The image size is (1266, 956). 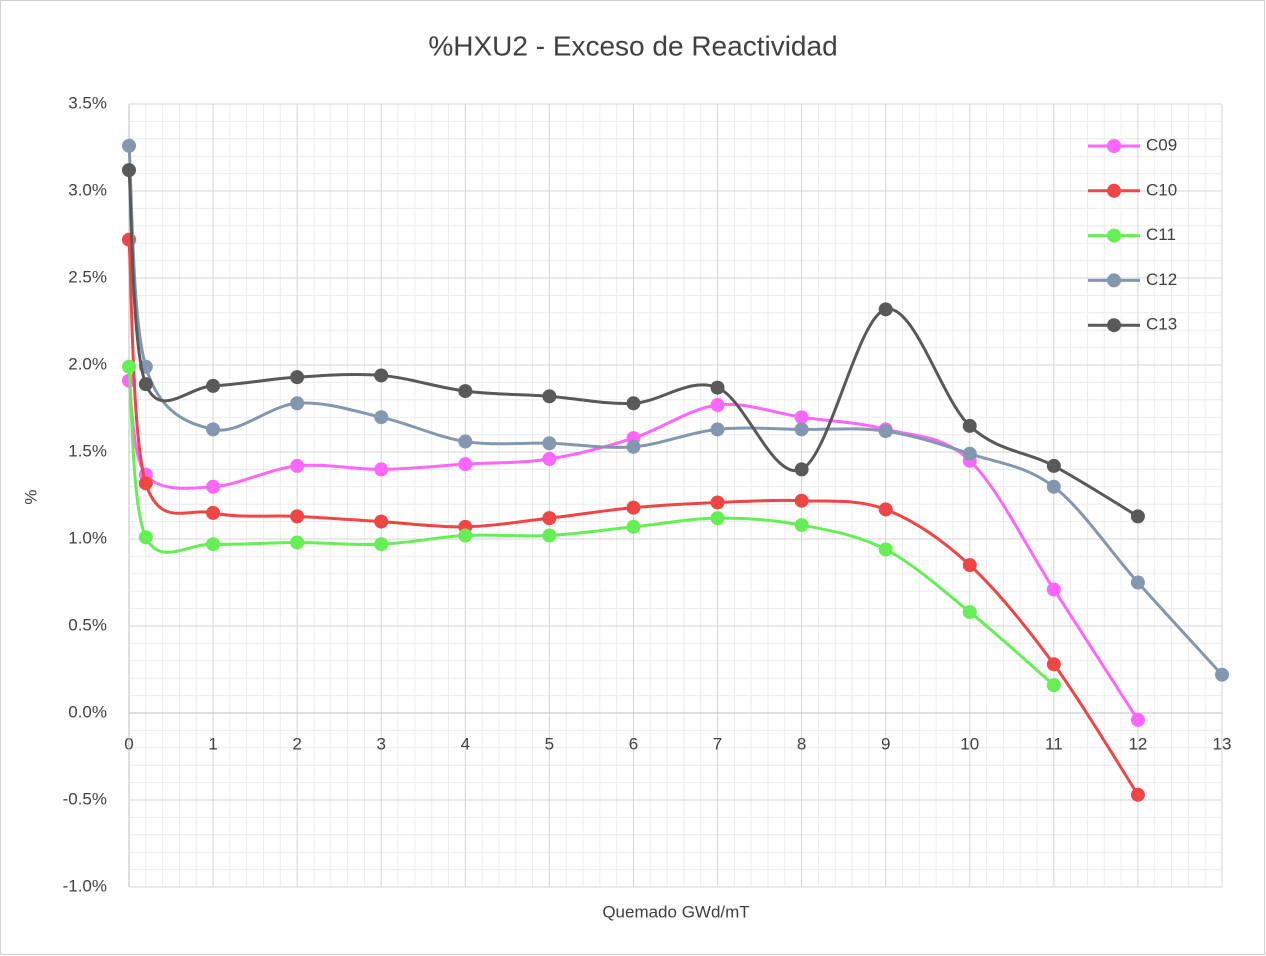 What do you see at coordinates (1222, 743) in the screenshot?
I see `x-tick-label: 13` at bounding box center [1222, 743].